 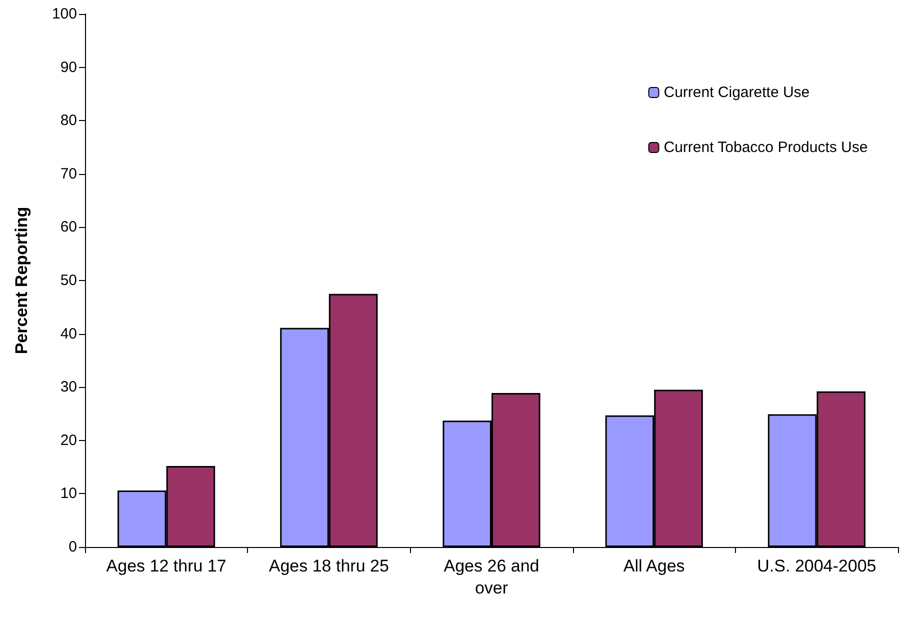 I want to click on legend-label: Current Cigarette Use, so click(x=737, y=92).